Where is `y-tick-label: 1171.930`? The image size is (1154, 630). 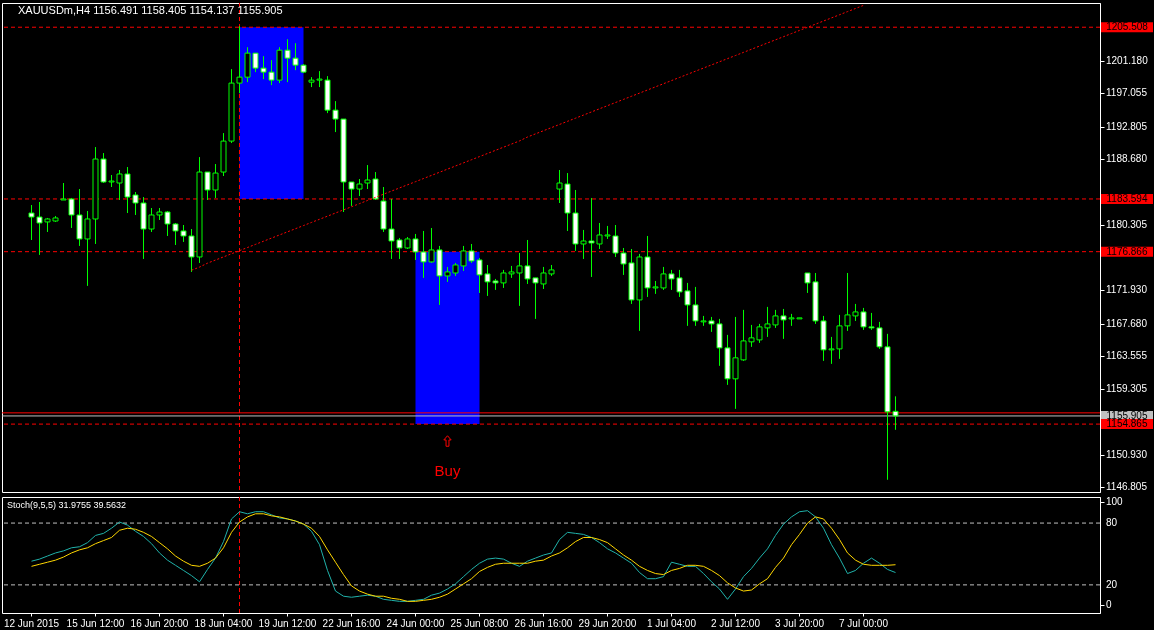 y-tick-label: 1171.930 is located at coordinates (1127, 290).